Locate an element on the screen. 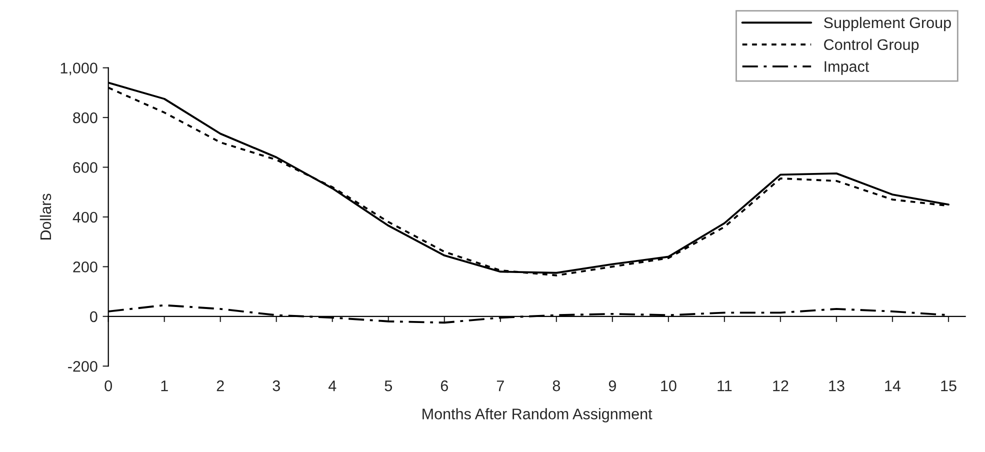  x-tick-label: 8 is located at coordinates (556, 386).